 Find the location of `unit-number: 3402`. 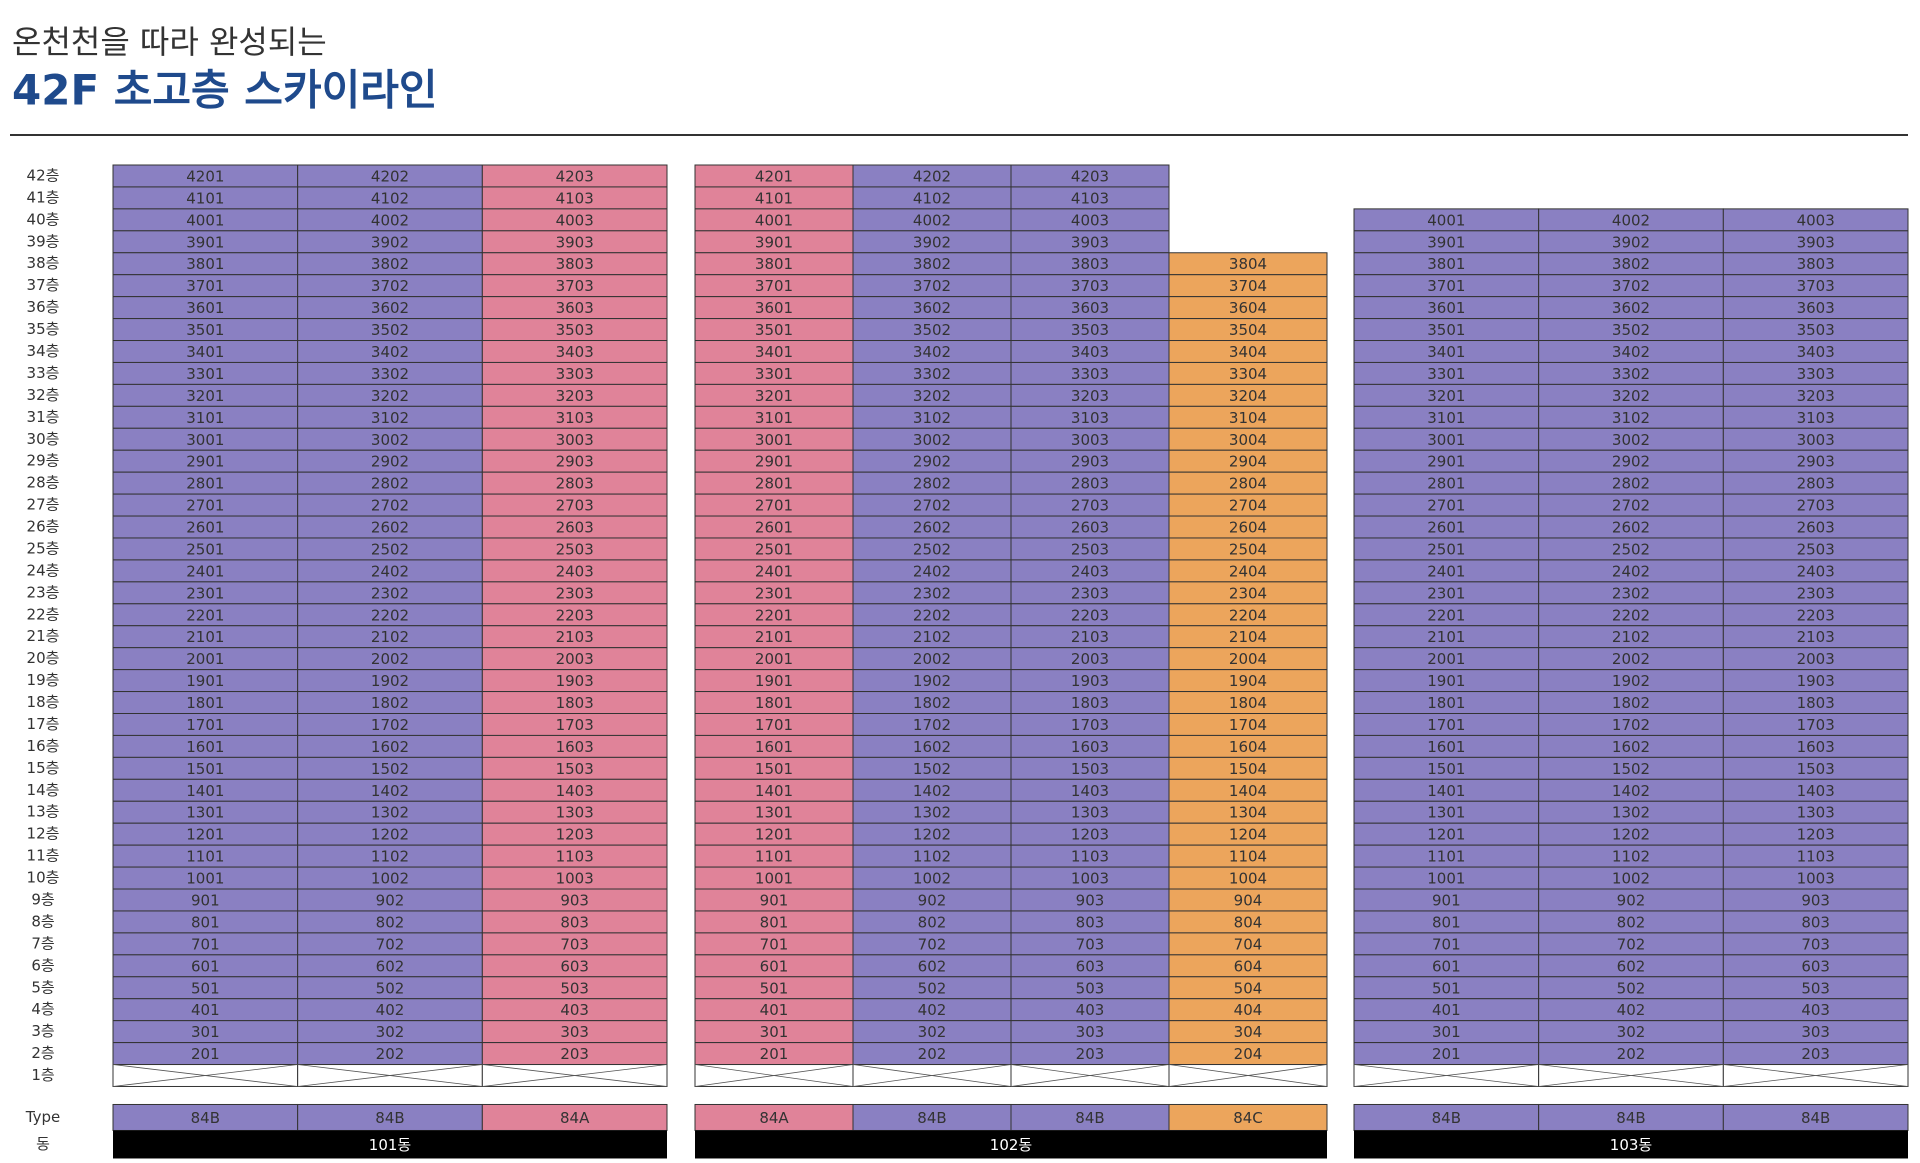

unit-number: 3402 is located at coordinates (1631, 352).